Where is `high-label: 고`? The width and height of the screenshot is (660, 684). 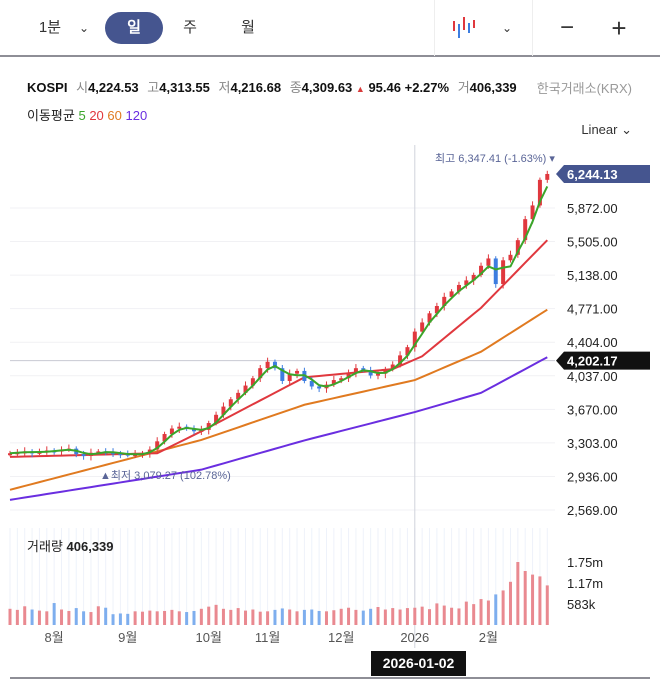
high-label: 고 is located at coordinates (153, 87).